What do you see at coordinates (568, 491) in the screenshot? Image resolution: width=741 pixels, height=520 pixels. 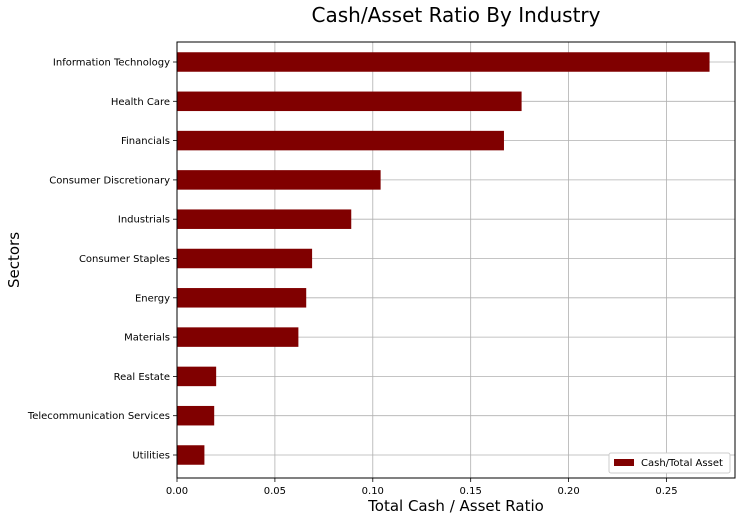 I see `x-tick-label: 0.20` at bounding box center [568, 491].